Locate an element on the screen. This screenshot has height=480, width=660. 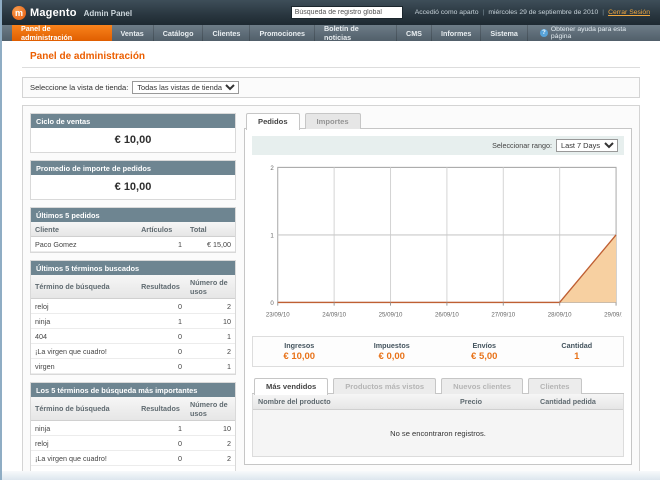
nav-item-informes: Informes is located at coordinates (457, 33).